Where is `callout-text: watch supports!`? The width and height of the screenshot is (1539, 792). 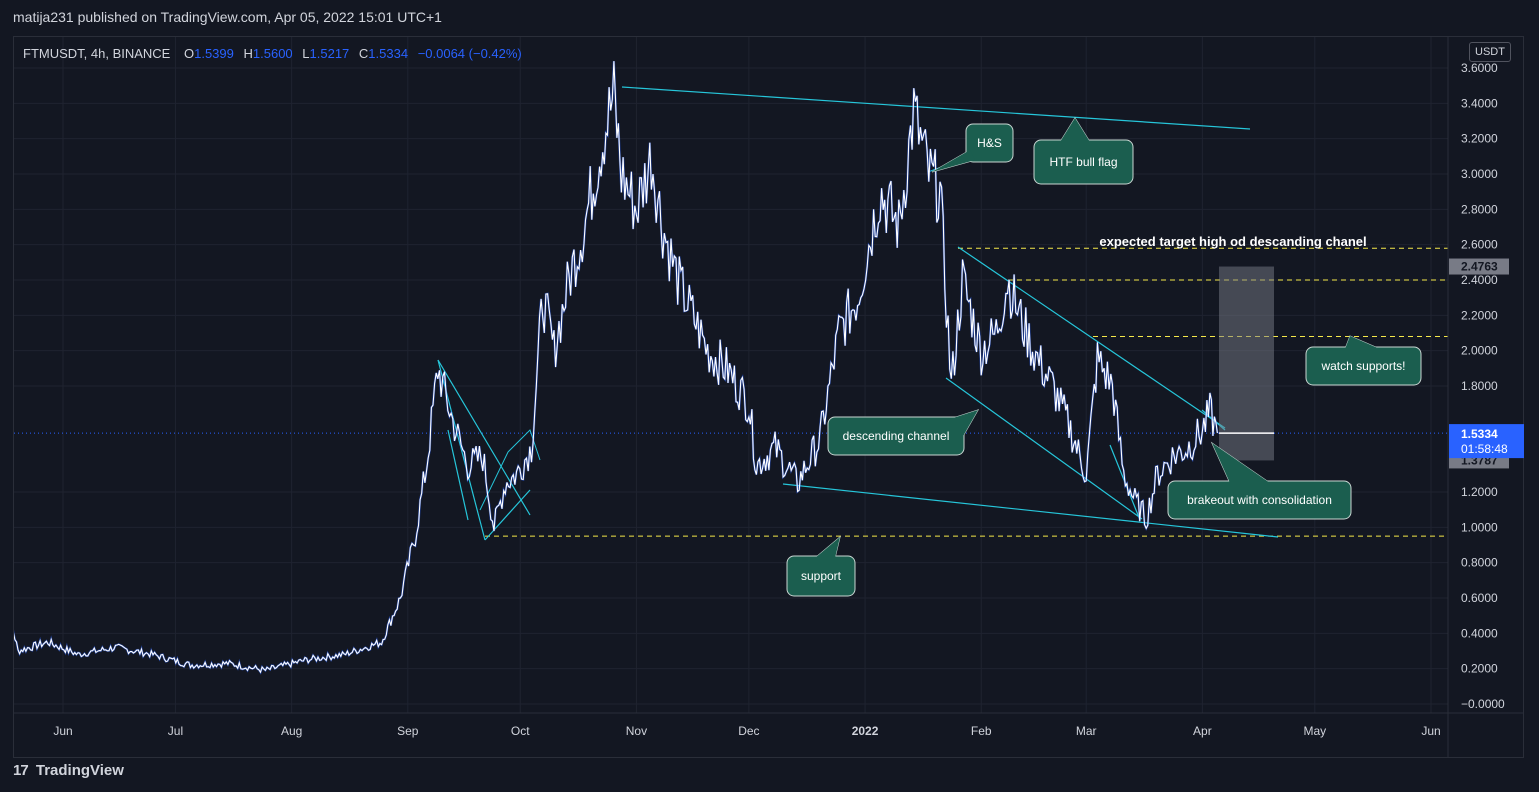 callout-text: watch supports! is located at coordinates (1362, 366).